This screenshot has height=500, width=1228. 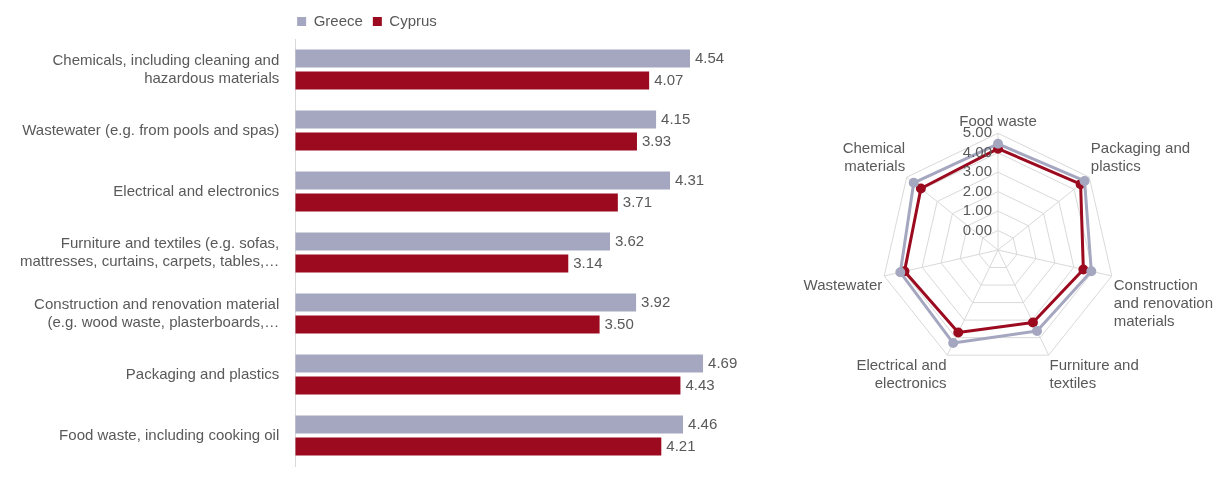 What do you see at coordinates (656, 301) in the screenshot?
I see `data-label: 3.92` at bounding box center [656, 301].